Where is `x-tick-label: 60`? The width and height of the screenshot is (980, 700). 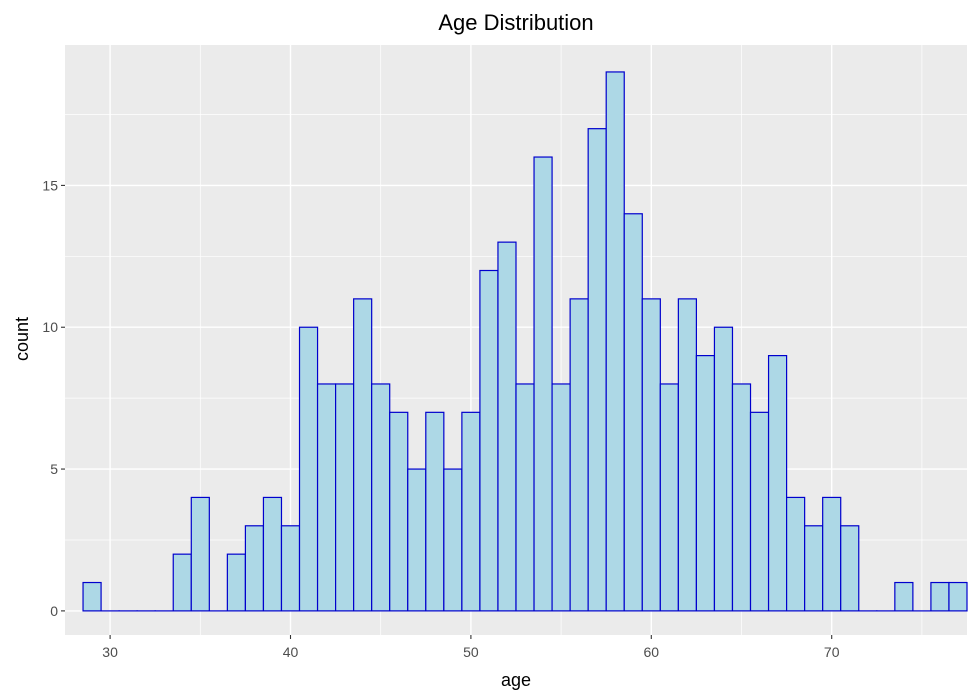 x-tick-label: 60 is located at coordinates (652, 652).